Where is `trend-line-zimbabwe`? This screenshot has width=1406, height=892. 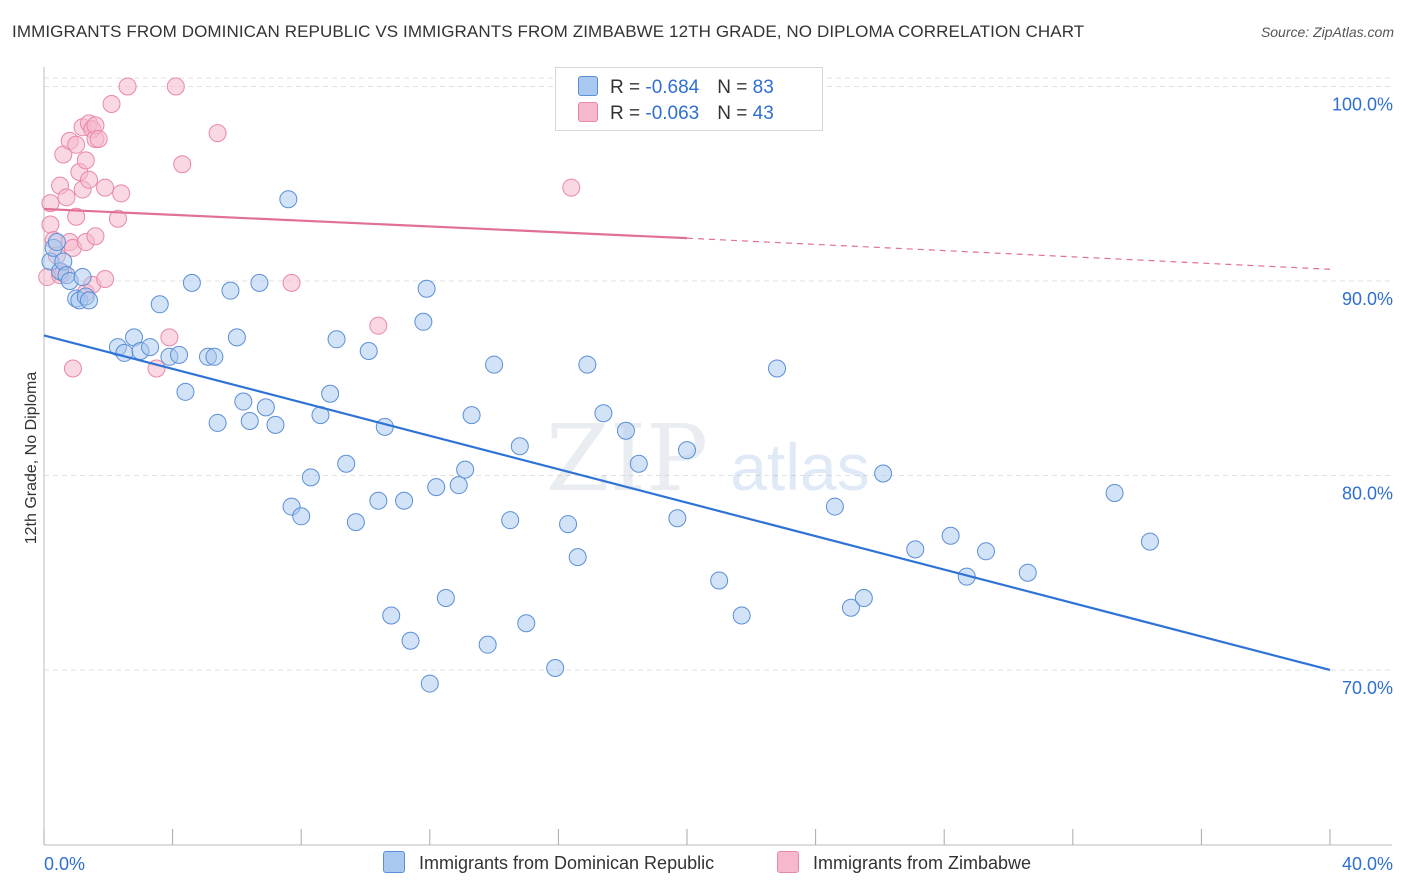 trend-line-zimbabwe is located at coordinates (365, 223).